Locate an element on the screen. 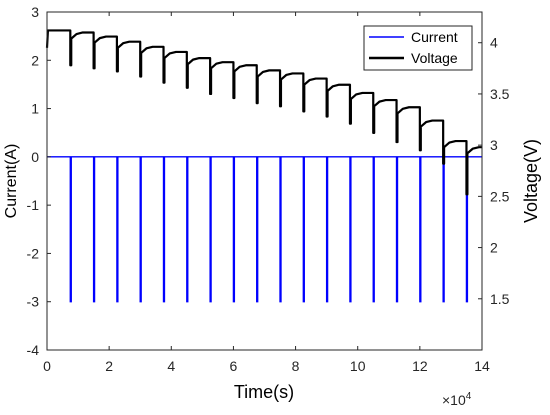  y-left-tick-label: -2 is located at coordinates (33, 253).